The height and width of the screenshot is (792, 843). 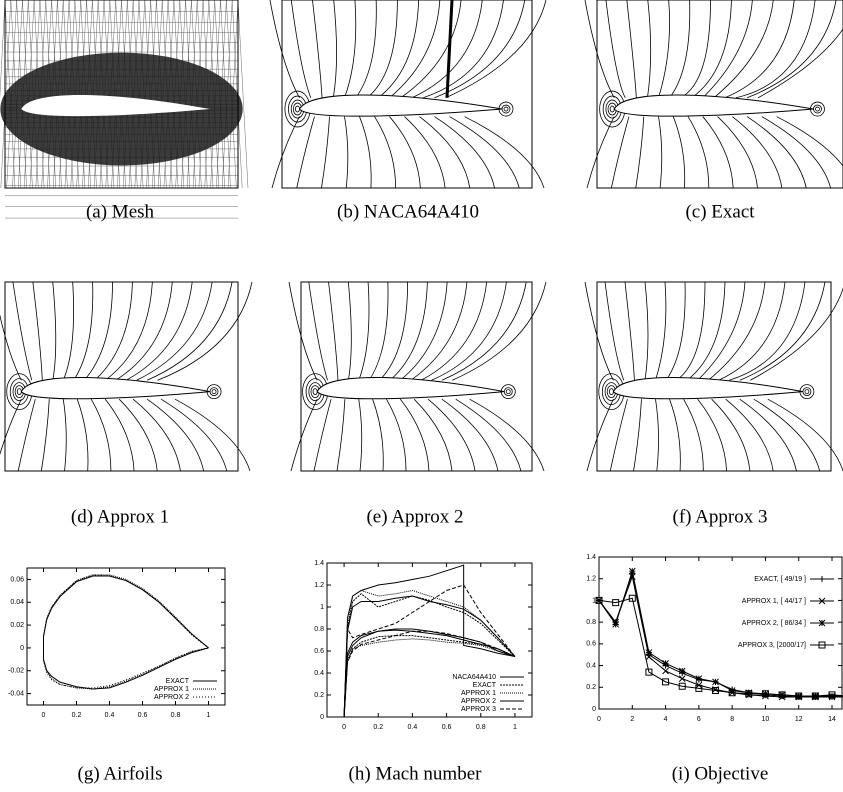 I want to click on x-tick-label: 0.8, so click(x=176, y=715).